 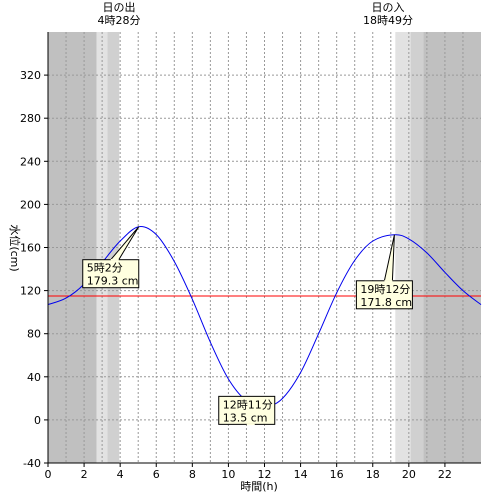 I want to click on sunrise-time: 4時28分, so click(x=119, y=20).